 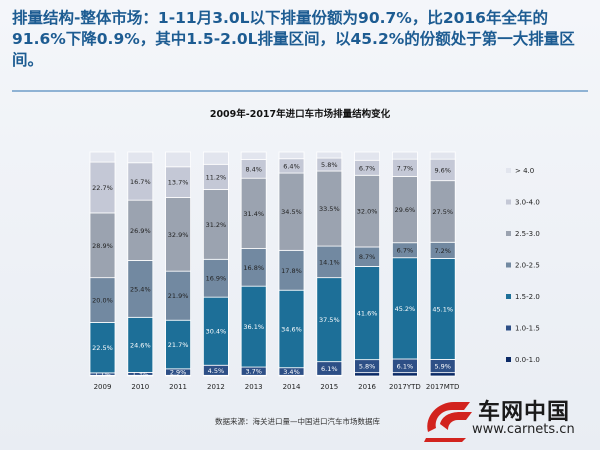 I want to click on data-label: 28.9%, so click(x=102, y=246).